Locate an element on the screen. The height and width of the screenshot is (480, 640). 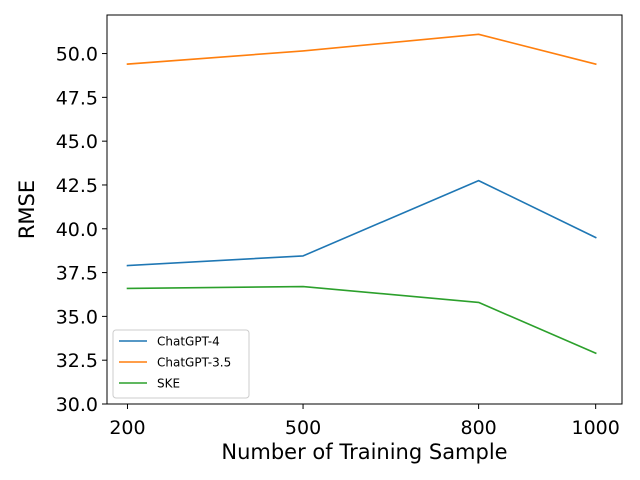
y-tick-label: 45.0 is located at coordinates (77, 142).